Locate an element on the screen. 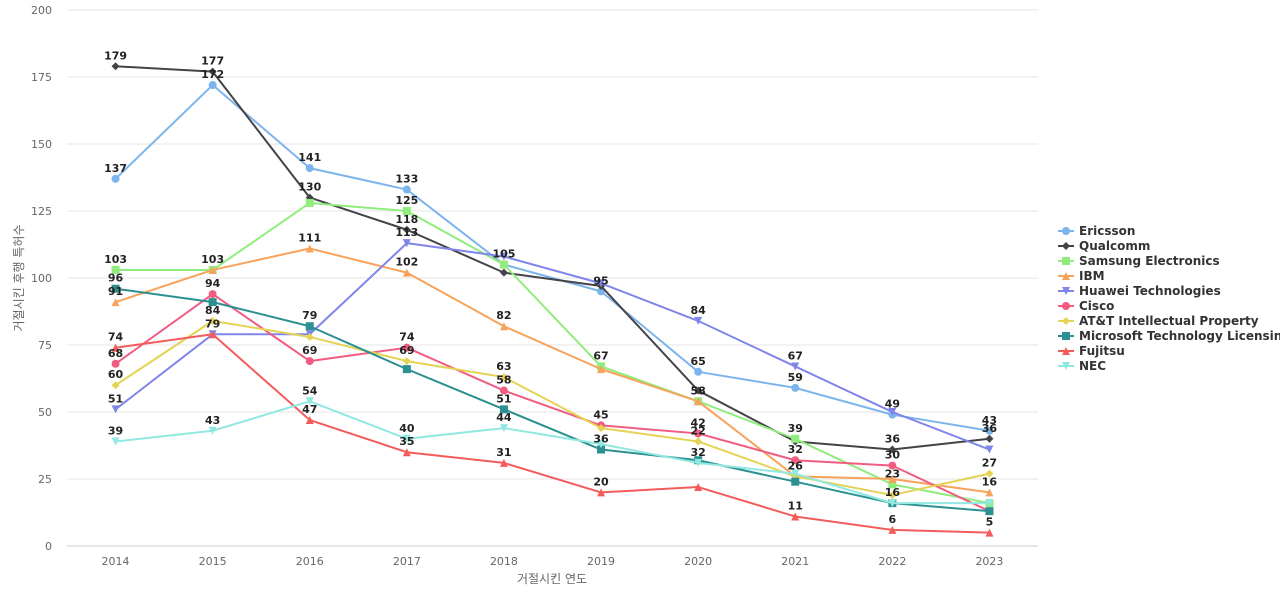  data-label: 137 is located at coordinates (115, 168).